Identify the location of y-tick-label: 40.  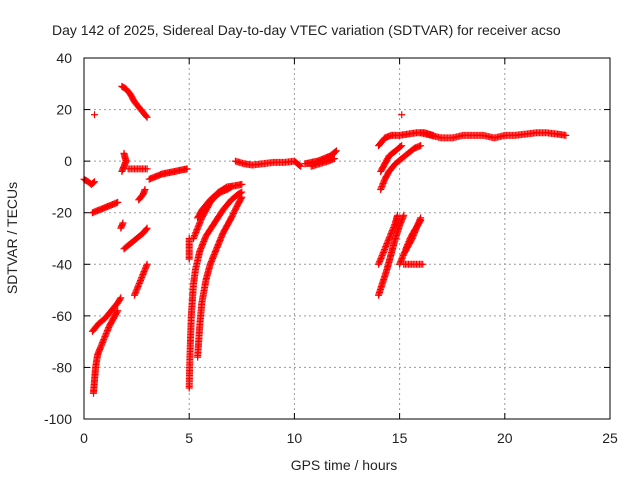
(64, 58).